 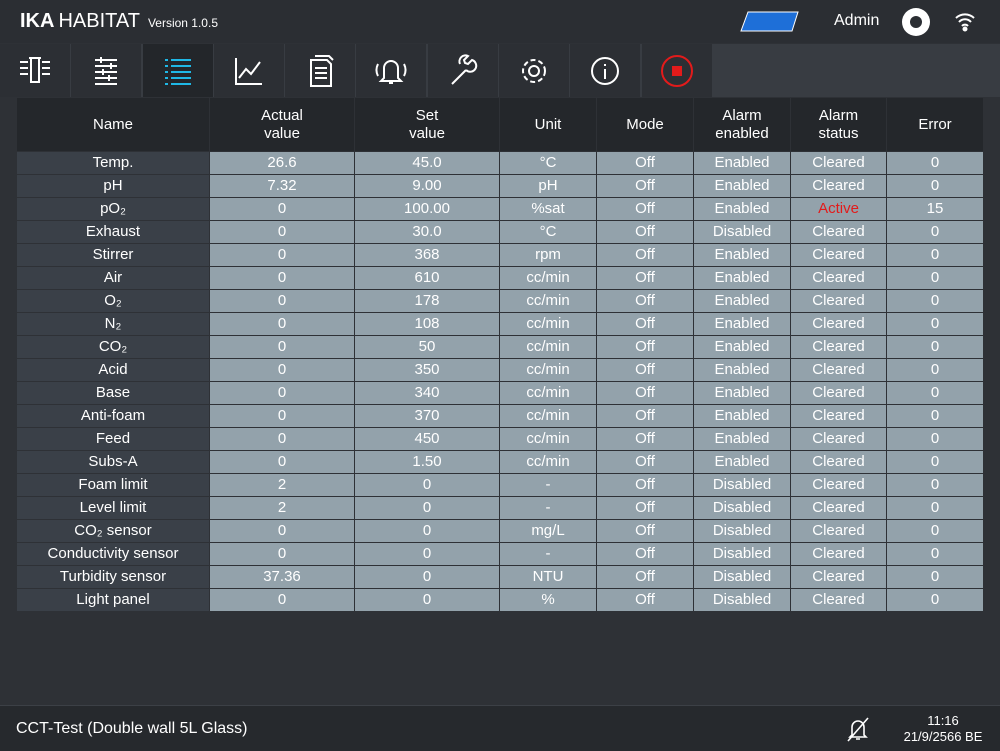 What do you see at coordinates (182, 23) in the screenshot?
I see `version: Version 1.0.5` at bounding box center [182, 23].